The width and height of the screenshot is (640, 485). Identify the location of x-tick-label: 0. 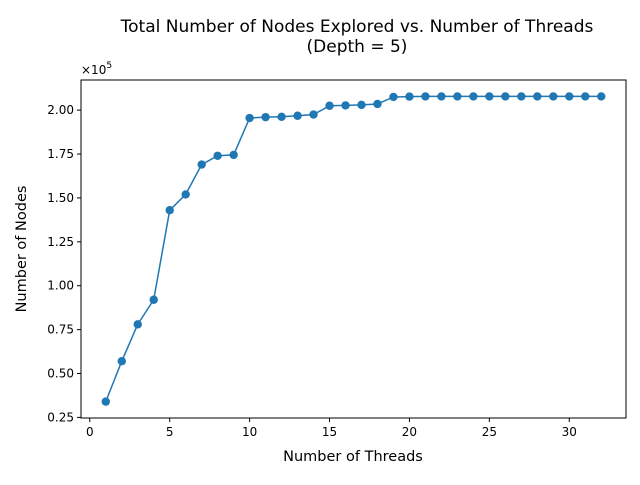
(90, 432).